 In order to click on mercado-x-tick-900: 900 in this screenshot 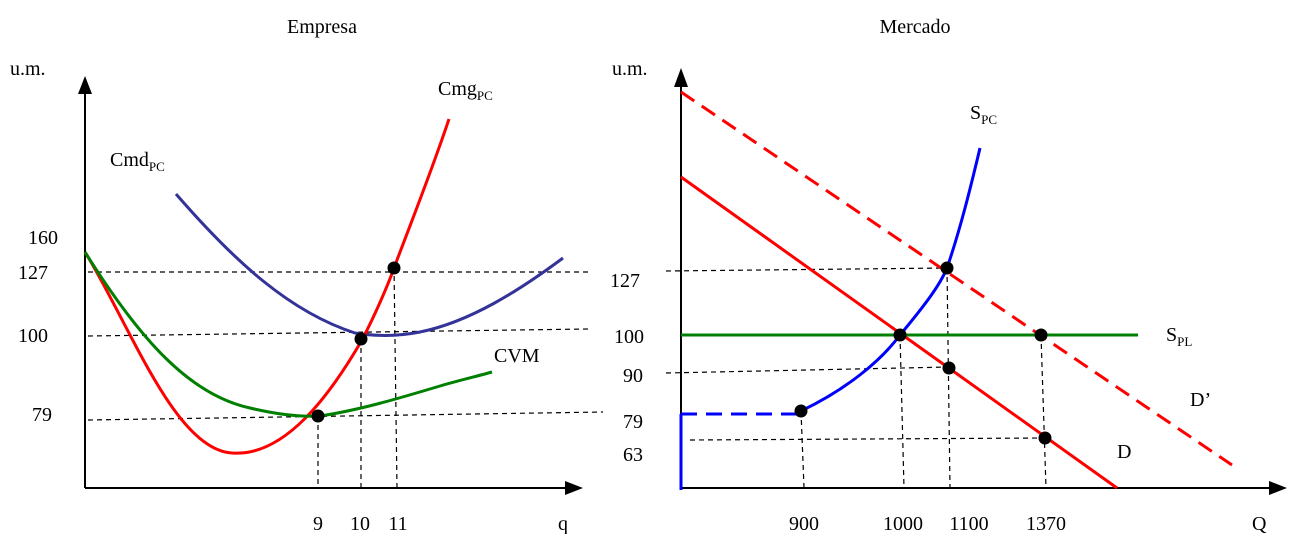, I will do `click(804, 523)`.